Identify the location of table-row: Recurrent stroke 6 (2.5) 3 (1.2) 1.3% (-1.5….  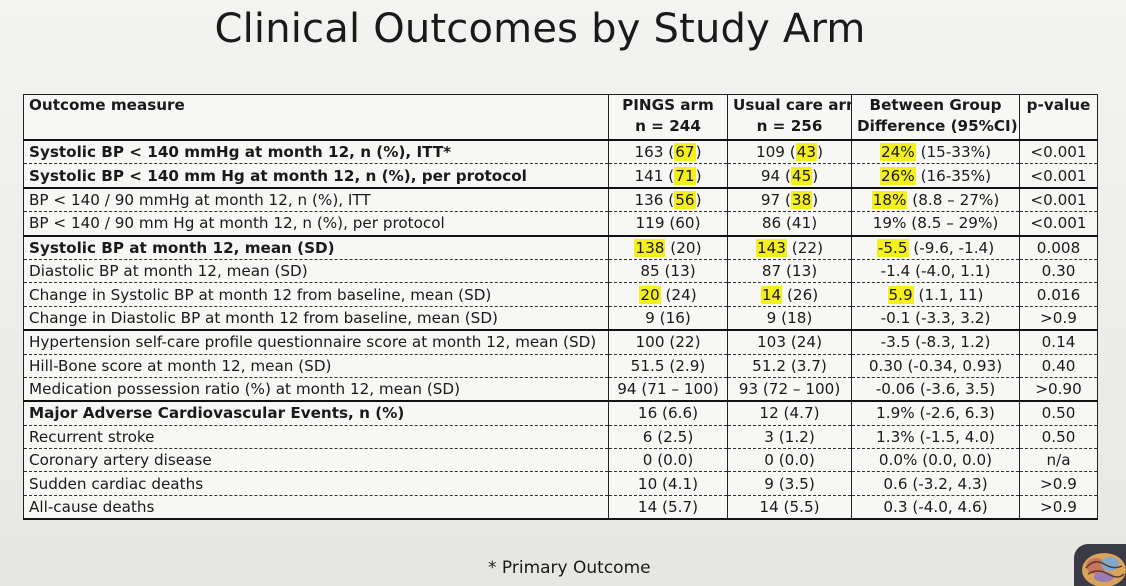
(560, 437).